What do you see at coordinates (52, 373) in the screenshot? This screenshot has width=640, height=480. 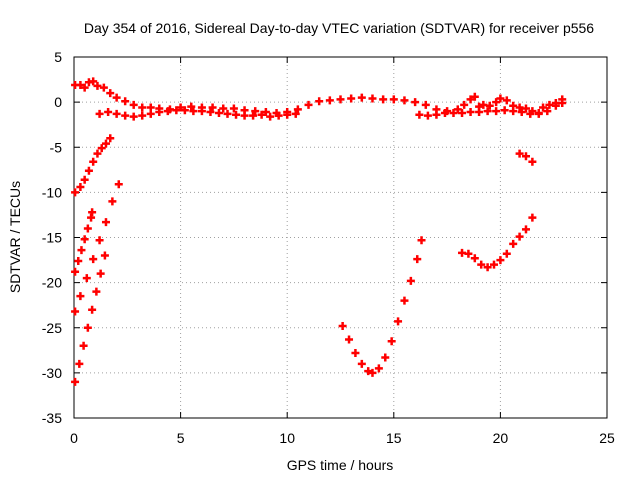 I see `y-tick-label: -30` at bounding box center [52, 373].